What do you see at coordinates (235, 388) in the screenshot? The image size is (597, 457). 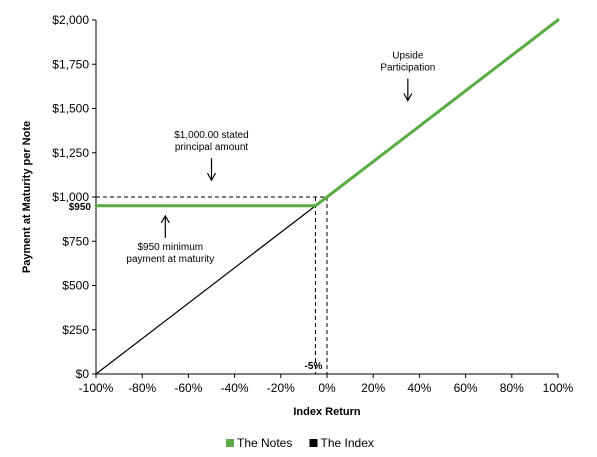 I see `x-tick-label: -40%` at bounding box center [235, 388].